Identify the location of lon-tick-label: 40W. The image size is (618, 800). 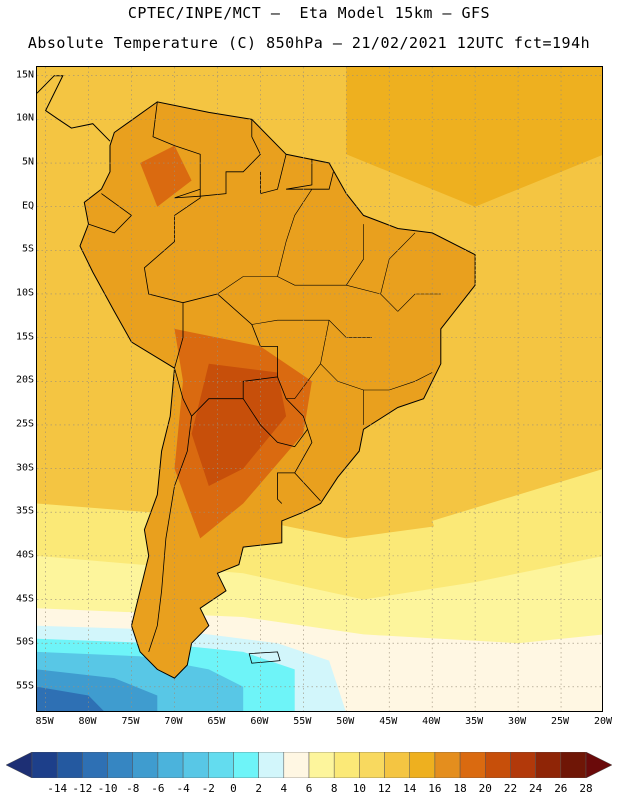
(431, 721).